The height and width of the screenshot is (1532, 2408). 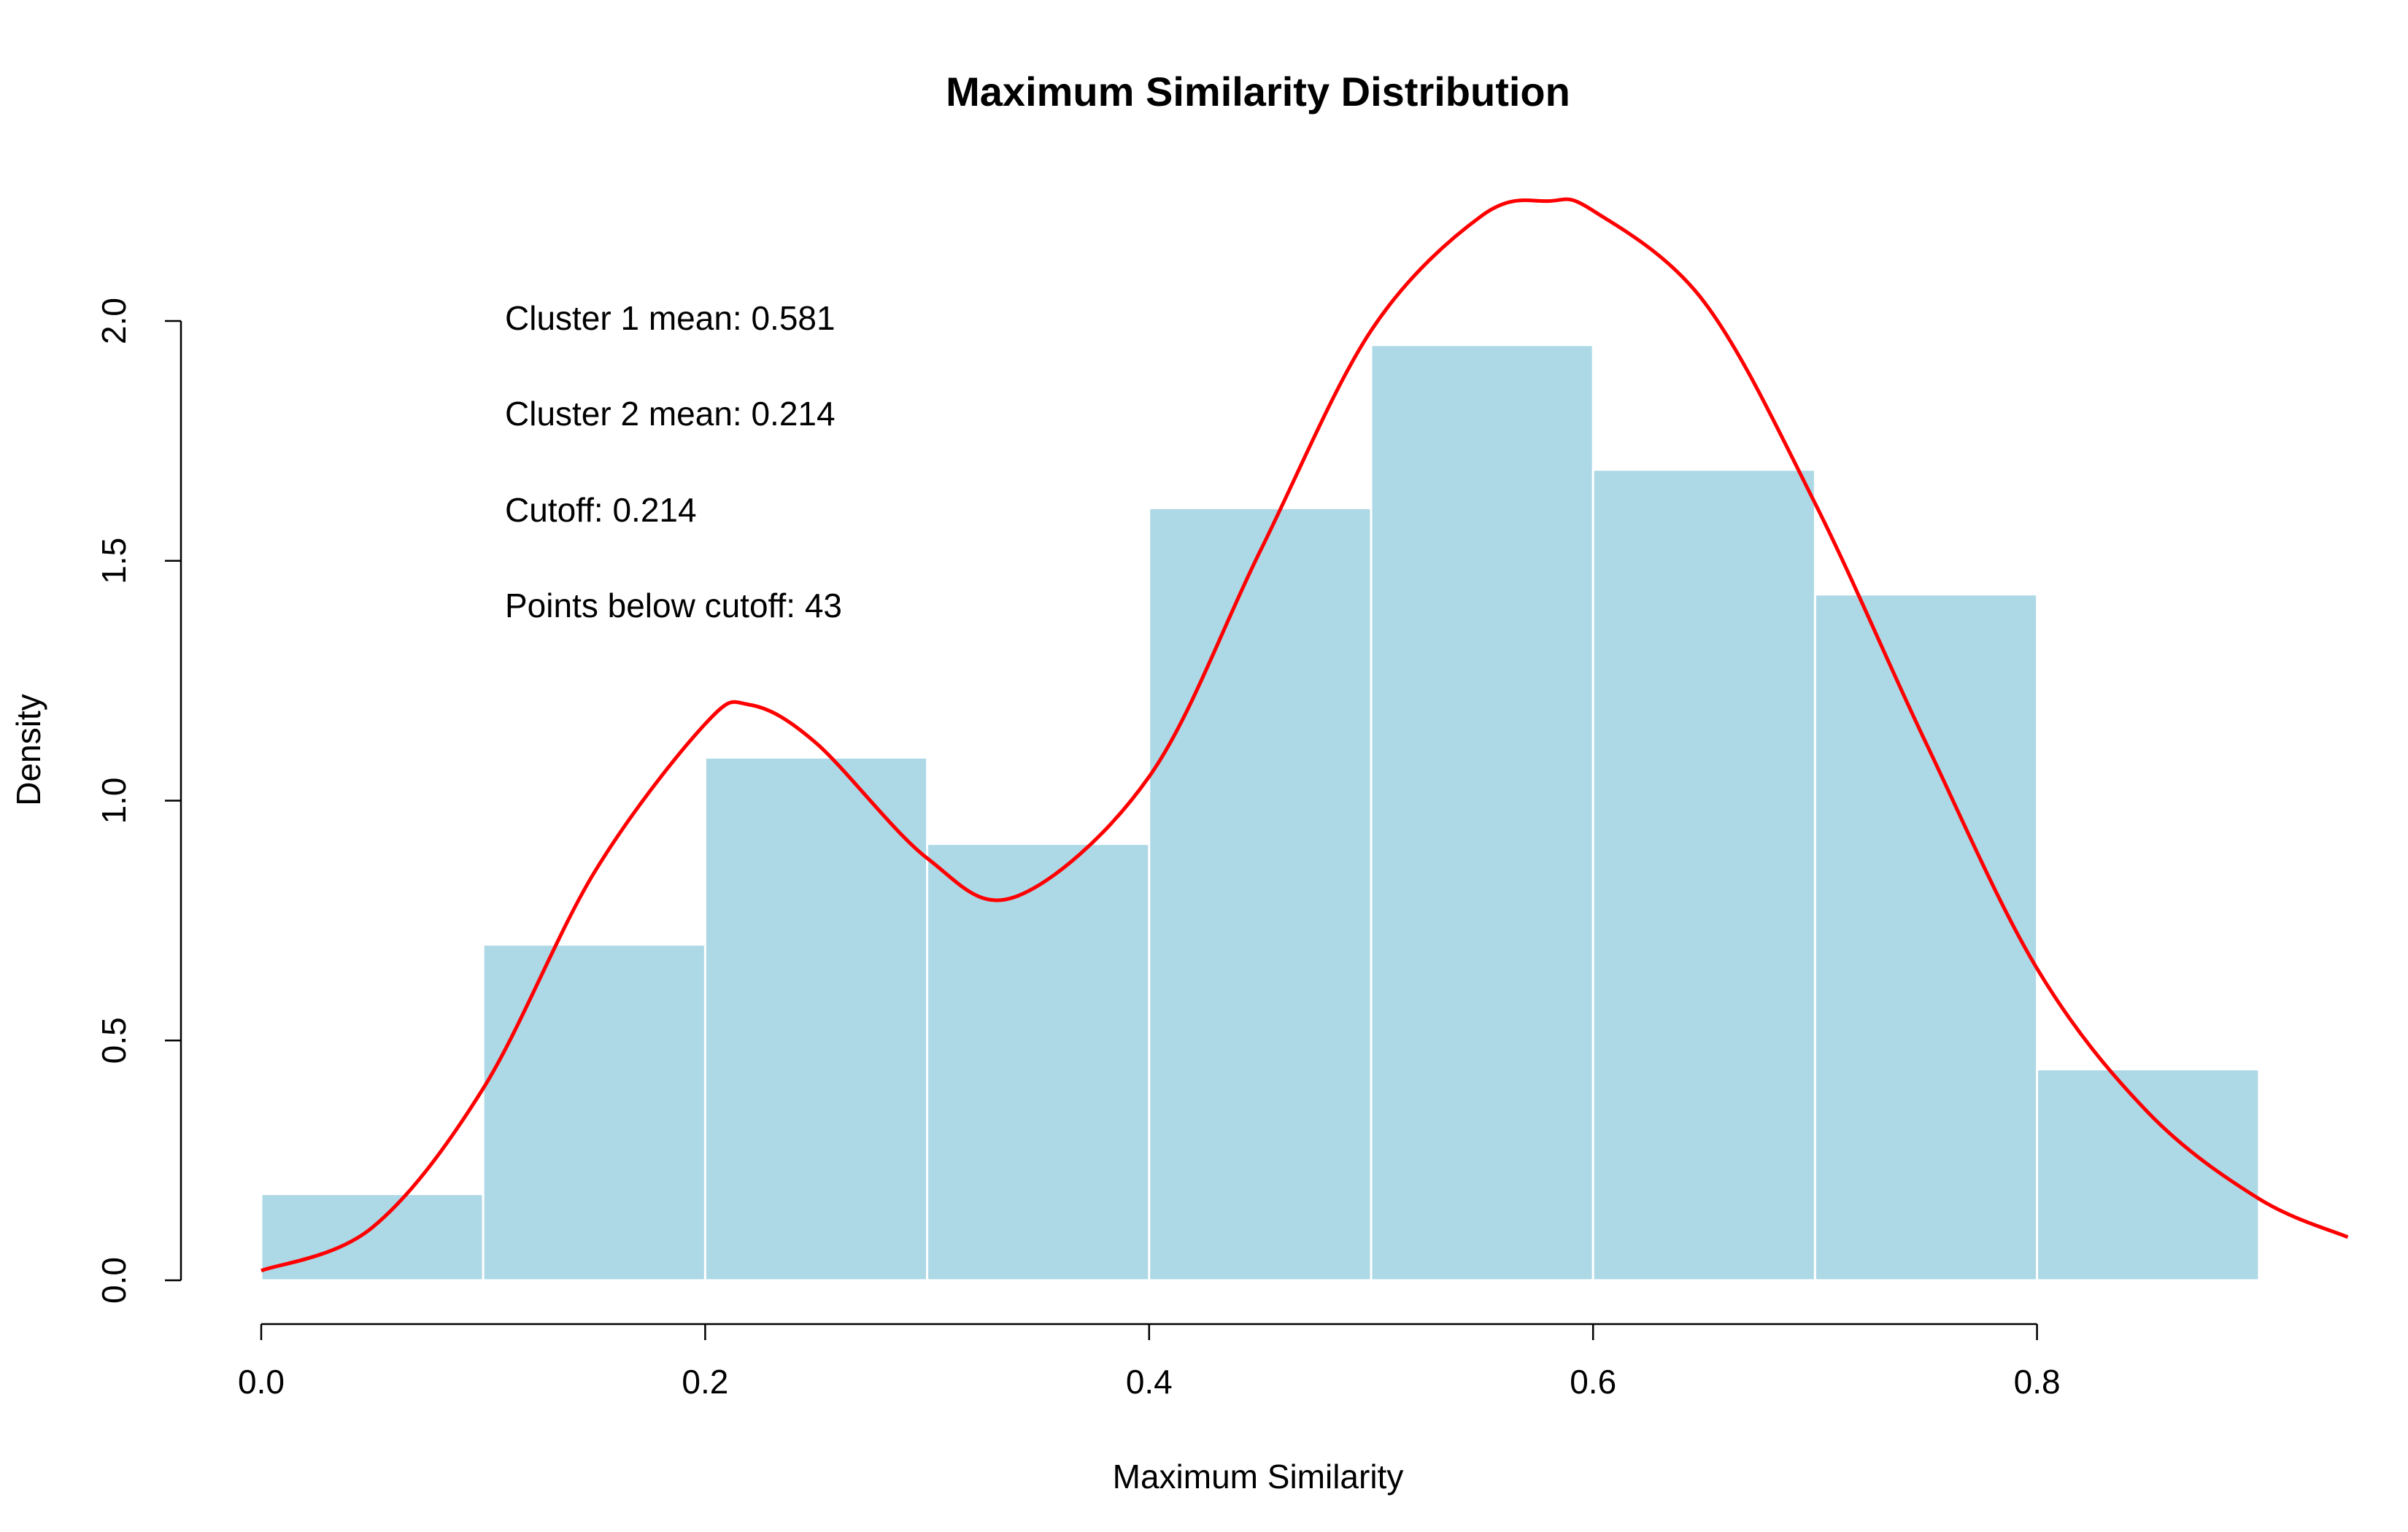 I want to click on x-tick-label: 0.0, so click(x=261, y=1382).